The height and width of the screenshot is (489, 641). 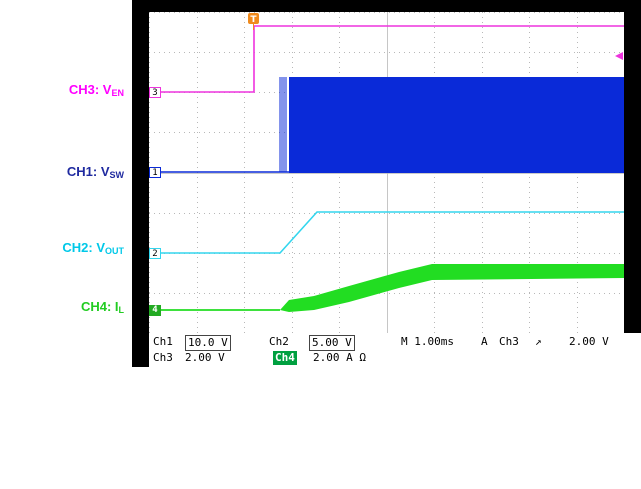 What do you see at coordinates (205, 357) in the screenshot?
I see `ch3-scale: 2.00 V` at bounding box center [205, 357].